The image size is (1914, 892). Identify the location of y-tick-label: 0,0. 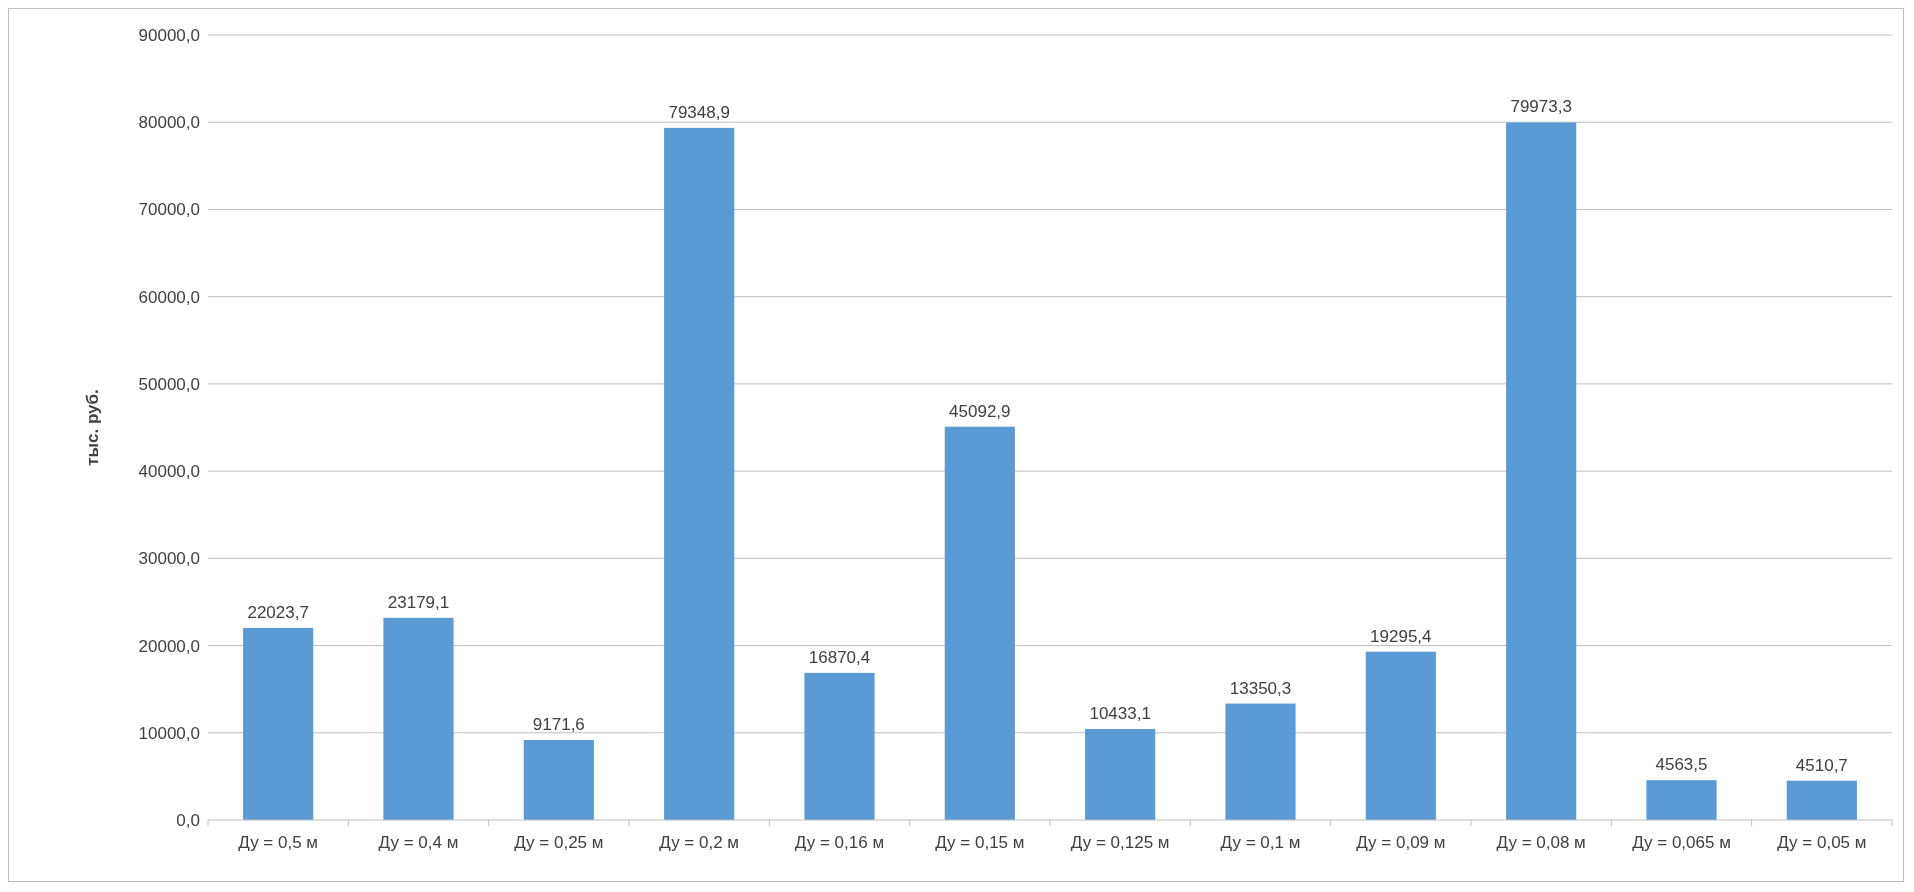
(188, 820).